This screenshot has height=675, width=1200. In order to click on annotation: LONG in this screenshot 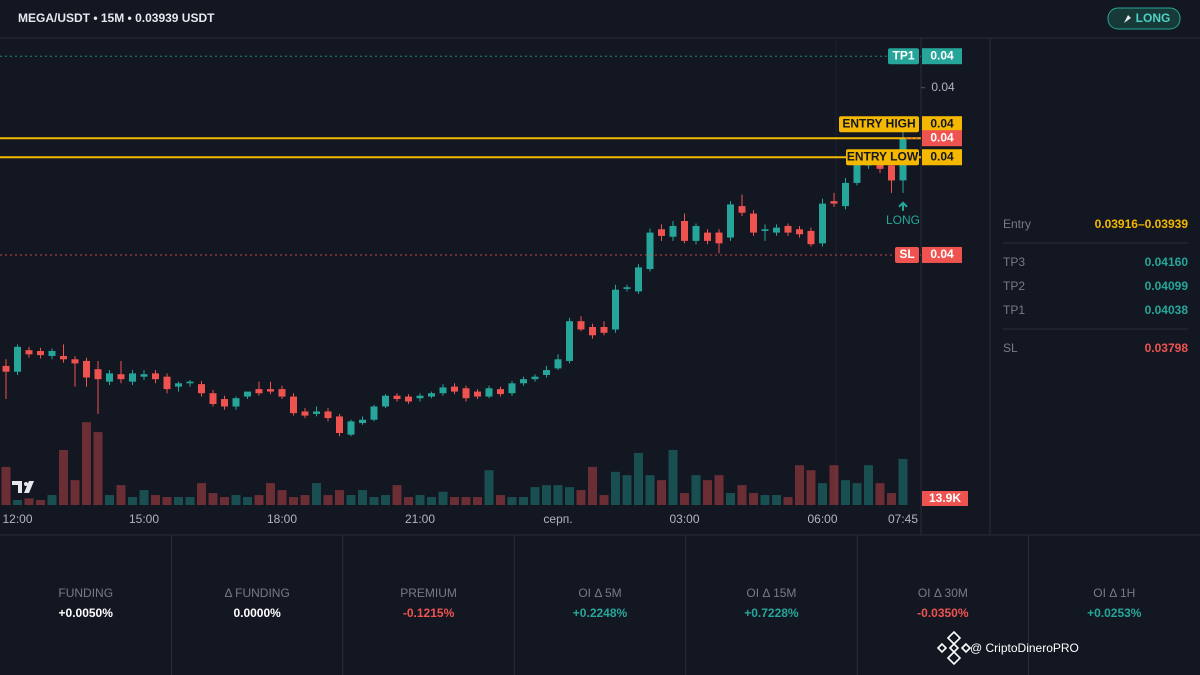, I will do `click(903, 220)`.